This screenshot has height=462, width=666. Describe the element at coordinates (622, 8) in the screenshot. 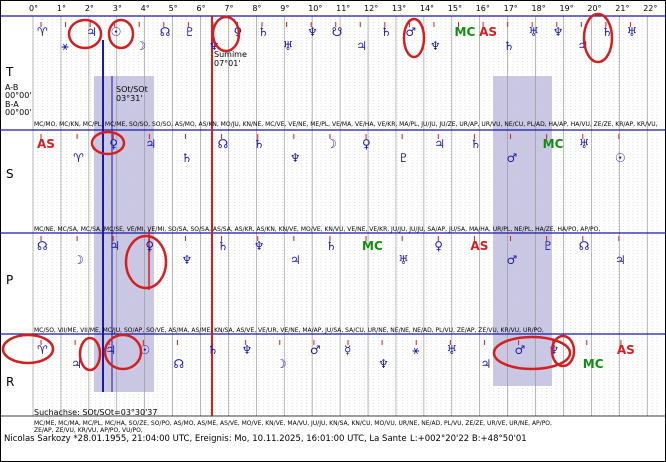

I see `degree-tick-label: 21°` at that location.